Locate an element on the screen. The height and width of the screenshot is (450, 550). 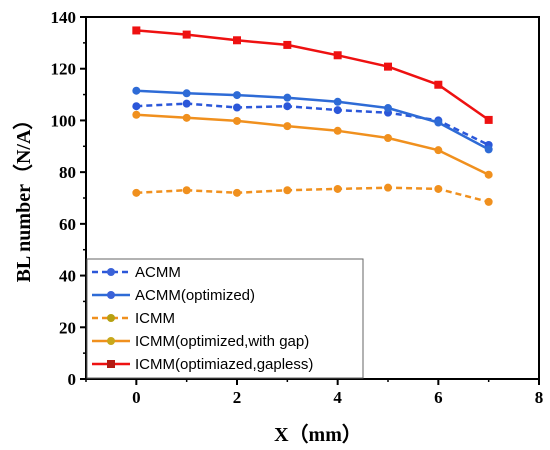
y-tick-label: 20 is located at coordinates (67, 327).